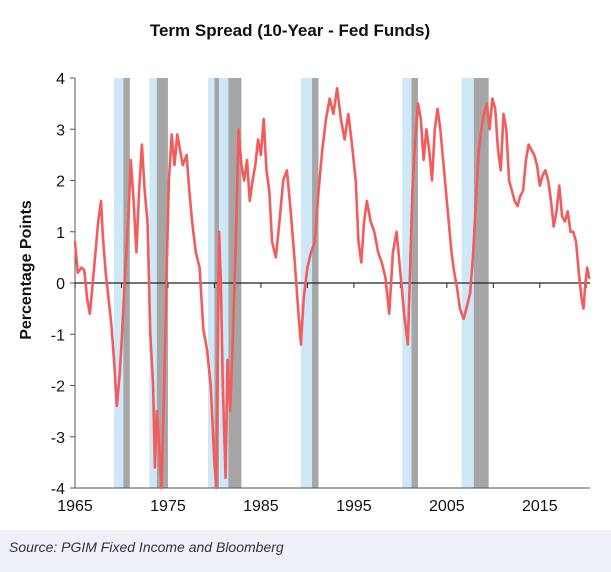  I want to click on y-tick-label: 2, so click(60, 182).